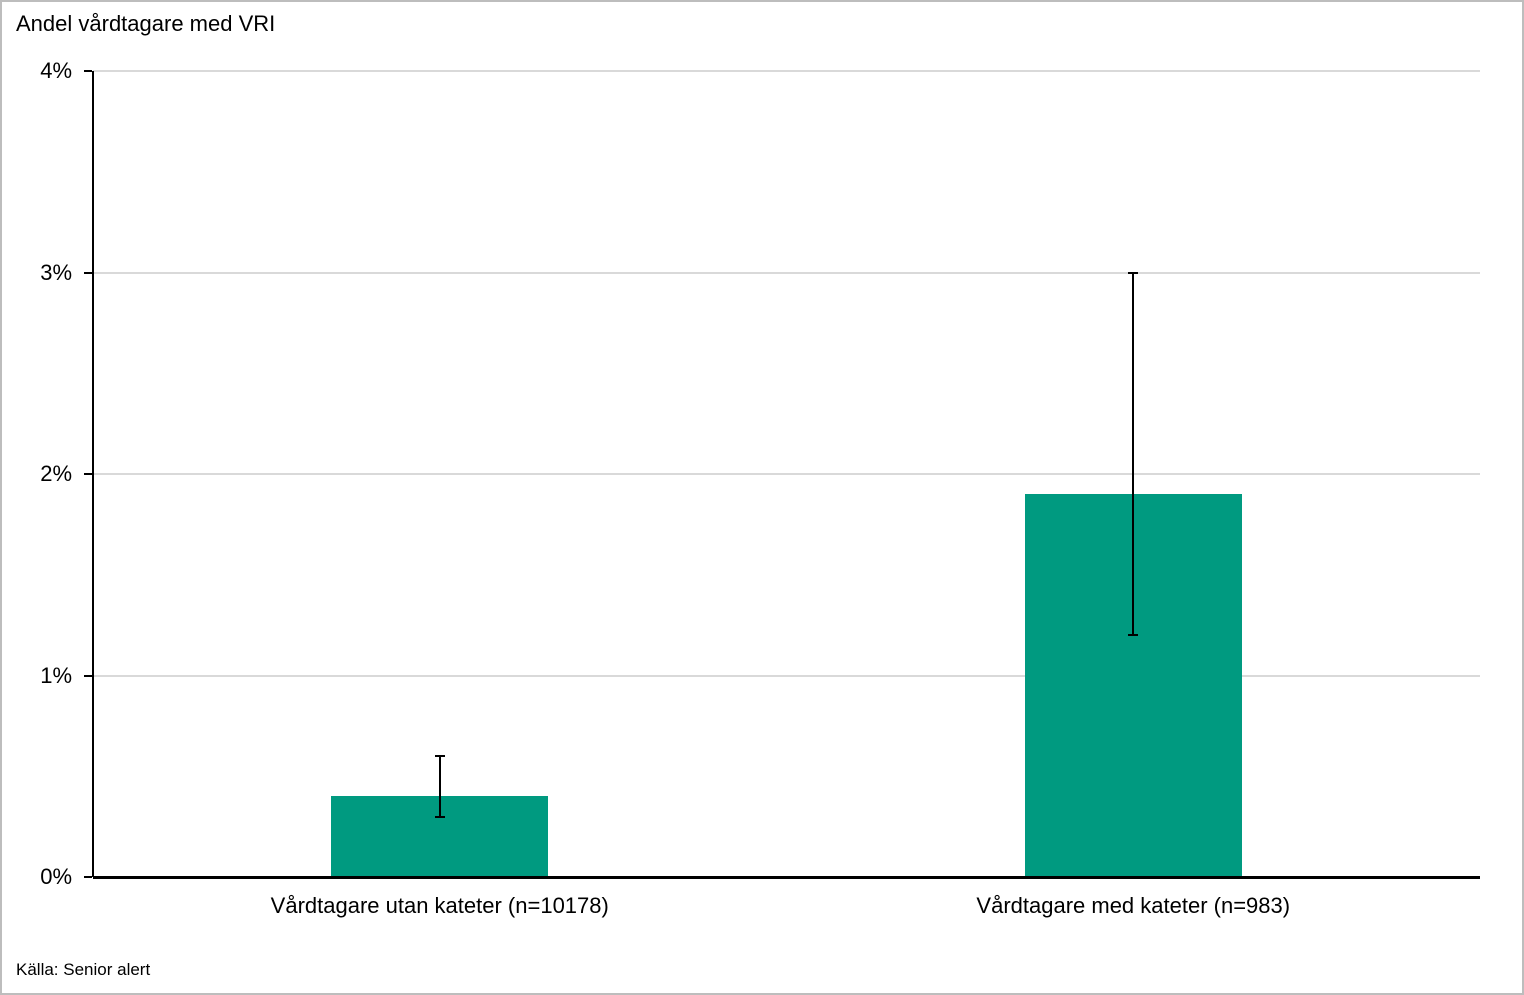 This screenshot has height=995, width=1524. What do you see at coordinates (1133, 905) in the screenshot?
I see `x-axis-category-label: Vårdtagare med kateter (n=983)` at bounding box center [1133, 905].